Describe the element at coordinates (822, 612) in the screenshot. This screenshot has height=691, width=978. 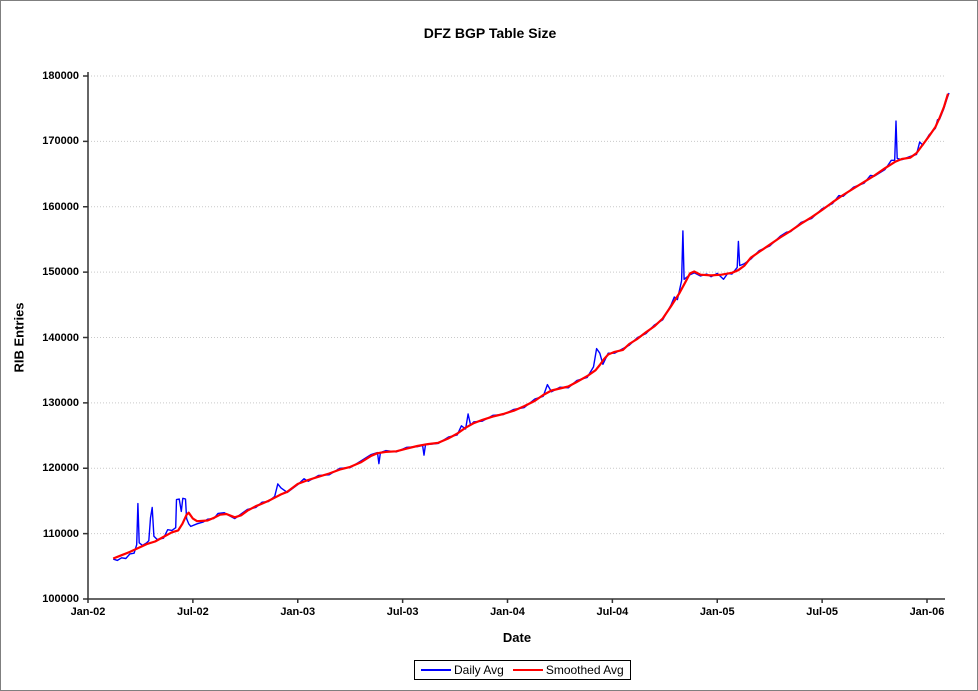
I see `x-tick-label: Jul-05` at that location.